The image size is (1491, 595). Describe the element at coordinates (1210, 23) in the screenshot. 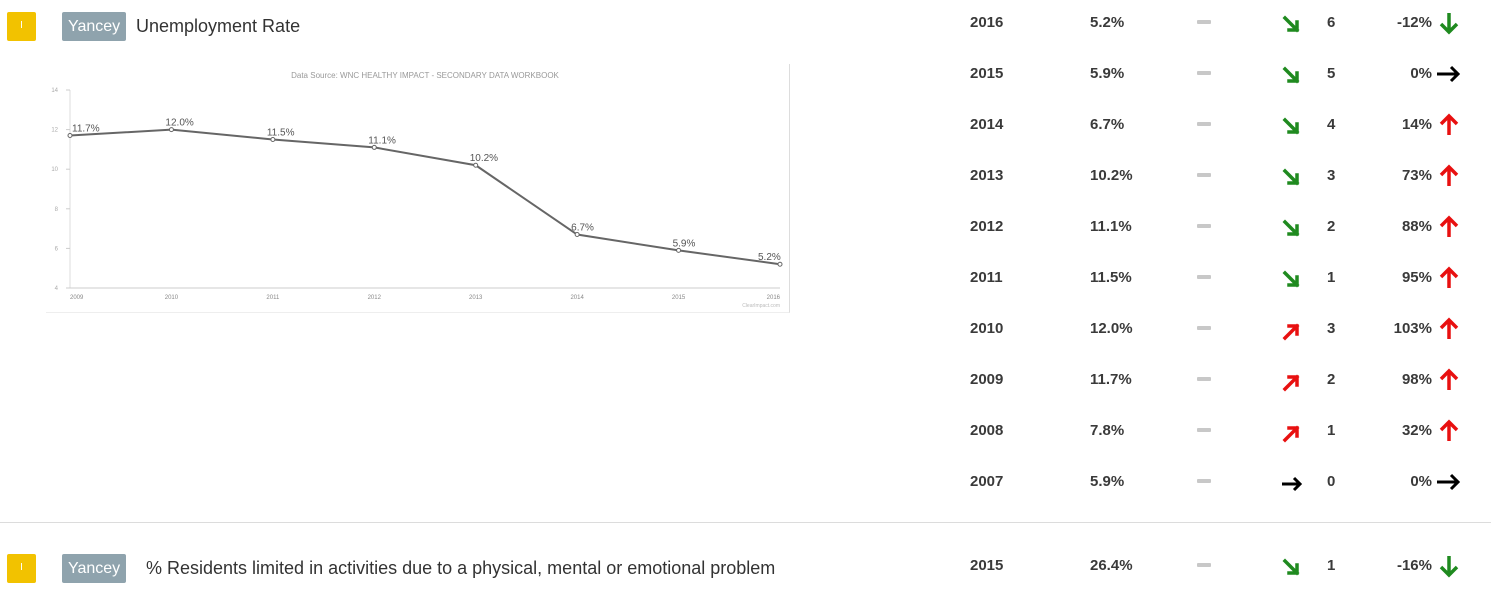

I see `table-row: 2016 5.2% 6 -12%` at that location.